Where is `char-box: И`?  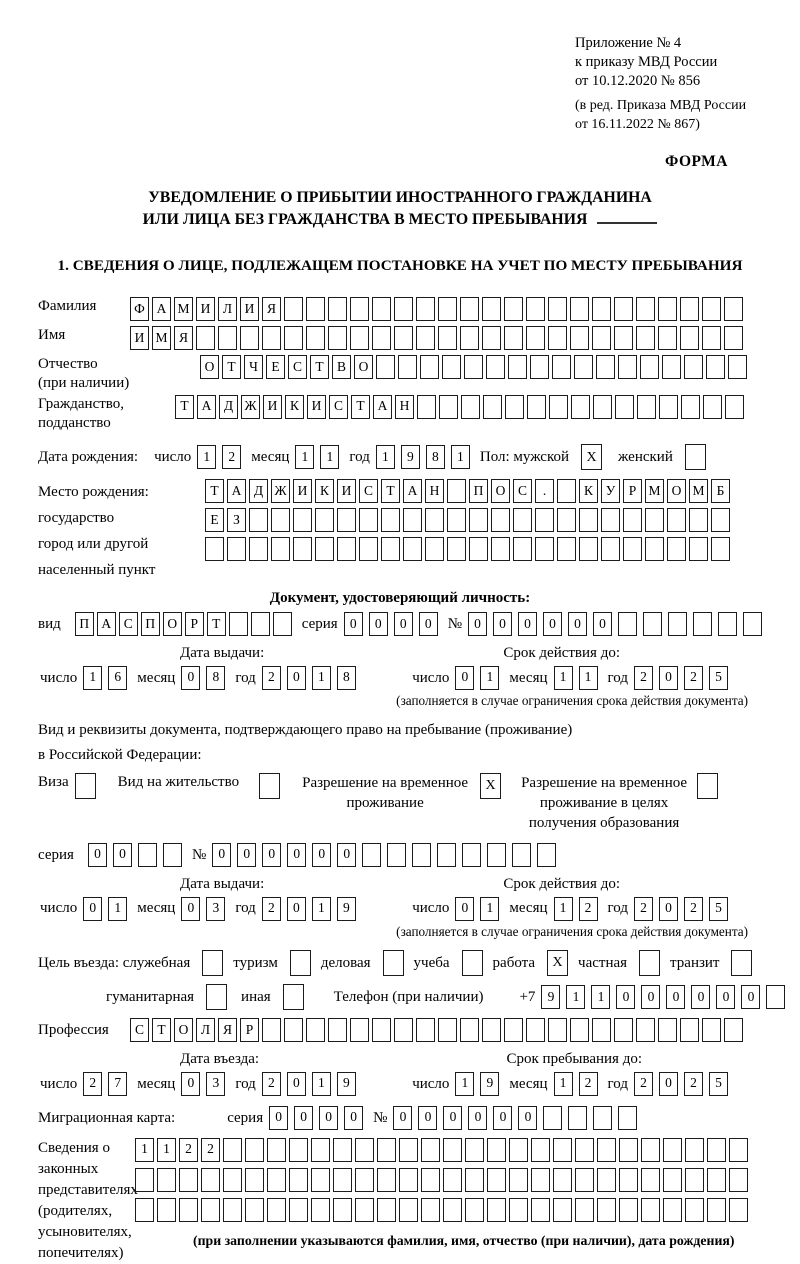
char-box: И is located at coordinates (272, 406).